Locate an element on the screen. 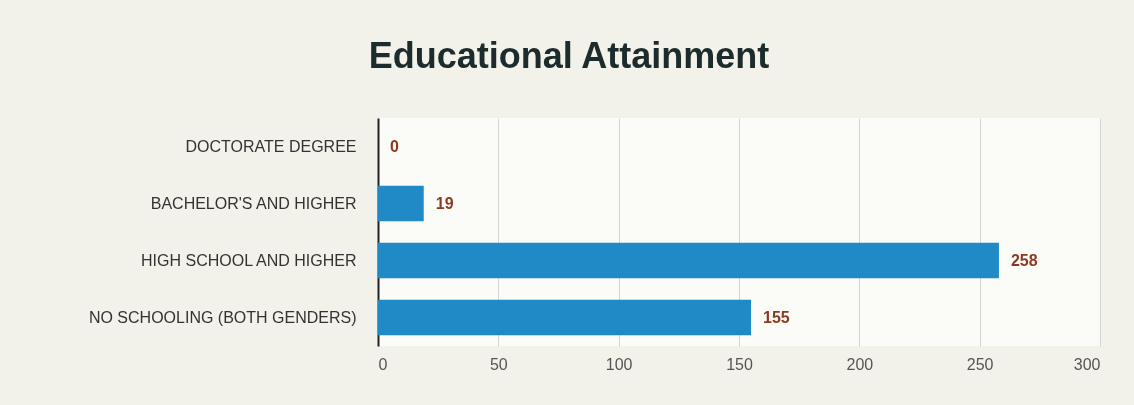  x-tick-label: 150 is located at coordinates (739, 364).